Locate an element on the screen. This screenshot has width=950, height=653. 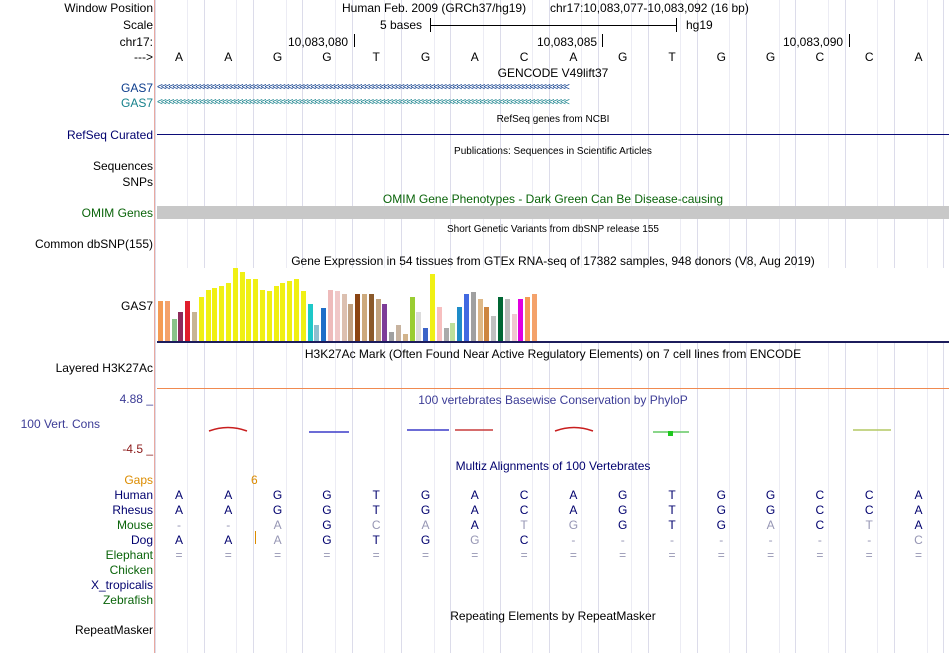
species-label-chicken: Chicken is located at coordinates (131, 570).